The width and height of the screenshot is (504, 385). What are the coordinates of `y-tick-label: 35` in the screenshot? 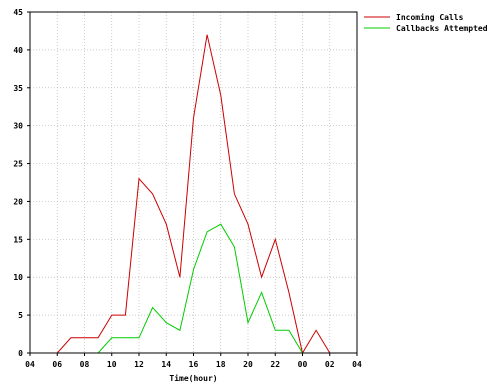 It's located at (18, 88).